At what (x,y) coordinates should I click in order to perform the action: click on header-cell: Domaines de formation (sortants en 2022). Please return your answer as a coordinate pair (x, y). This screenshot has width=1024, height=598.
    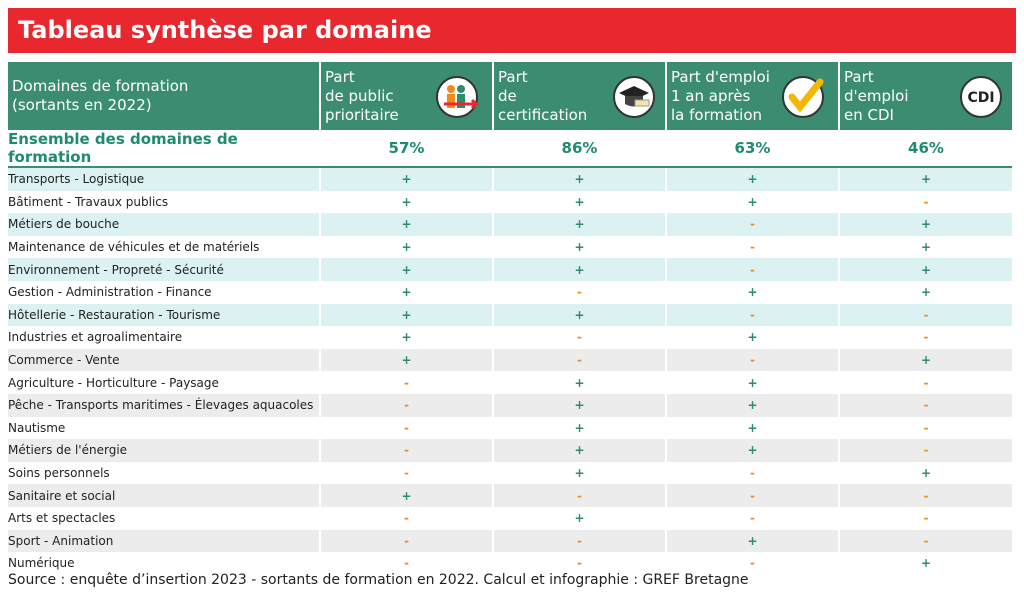
    Looking at the image, I should click on (164, 96).